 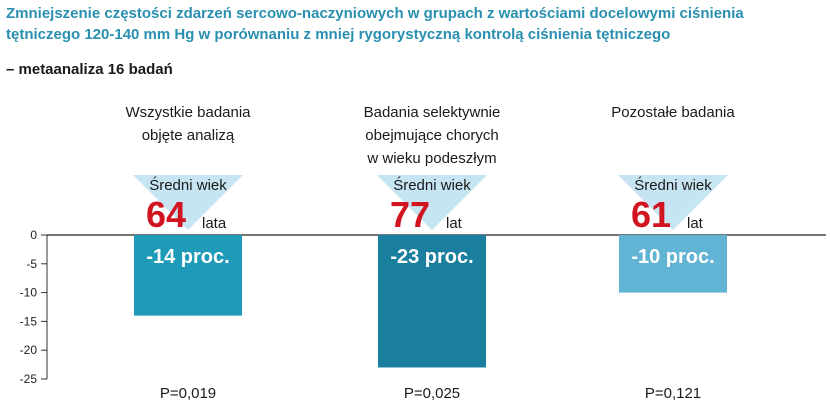 What do you see at coordinates (454, 223) in the screenshot?
I see `age-unit-1: lat` at bounding box center [454, 223].